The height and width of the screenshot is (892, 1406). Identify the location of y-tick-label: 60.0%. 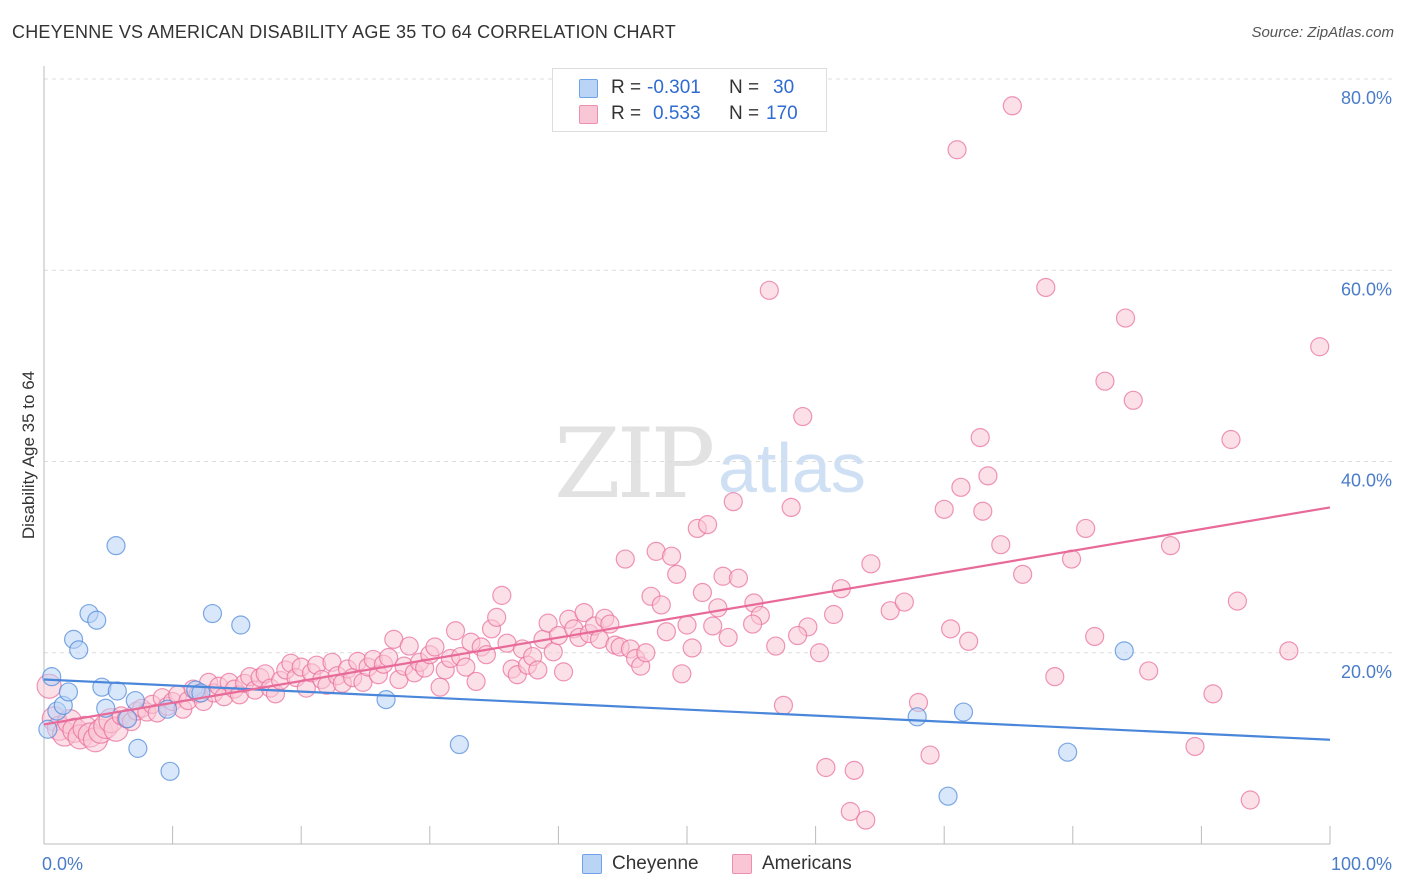
(1366, 289).